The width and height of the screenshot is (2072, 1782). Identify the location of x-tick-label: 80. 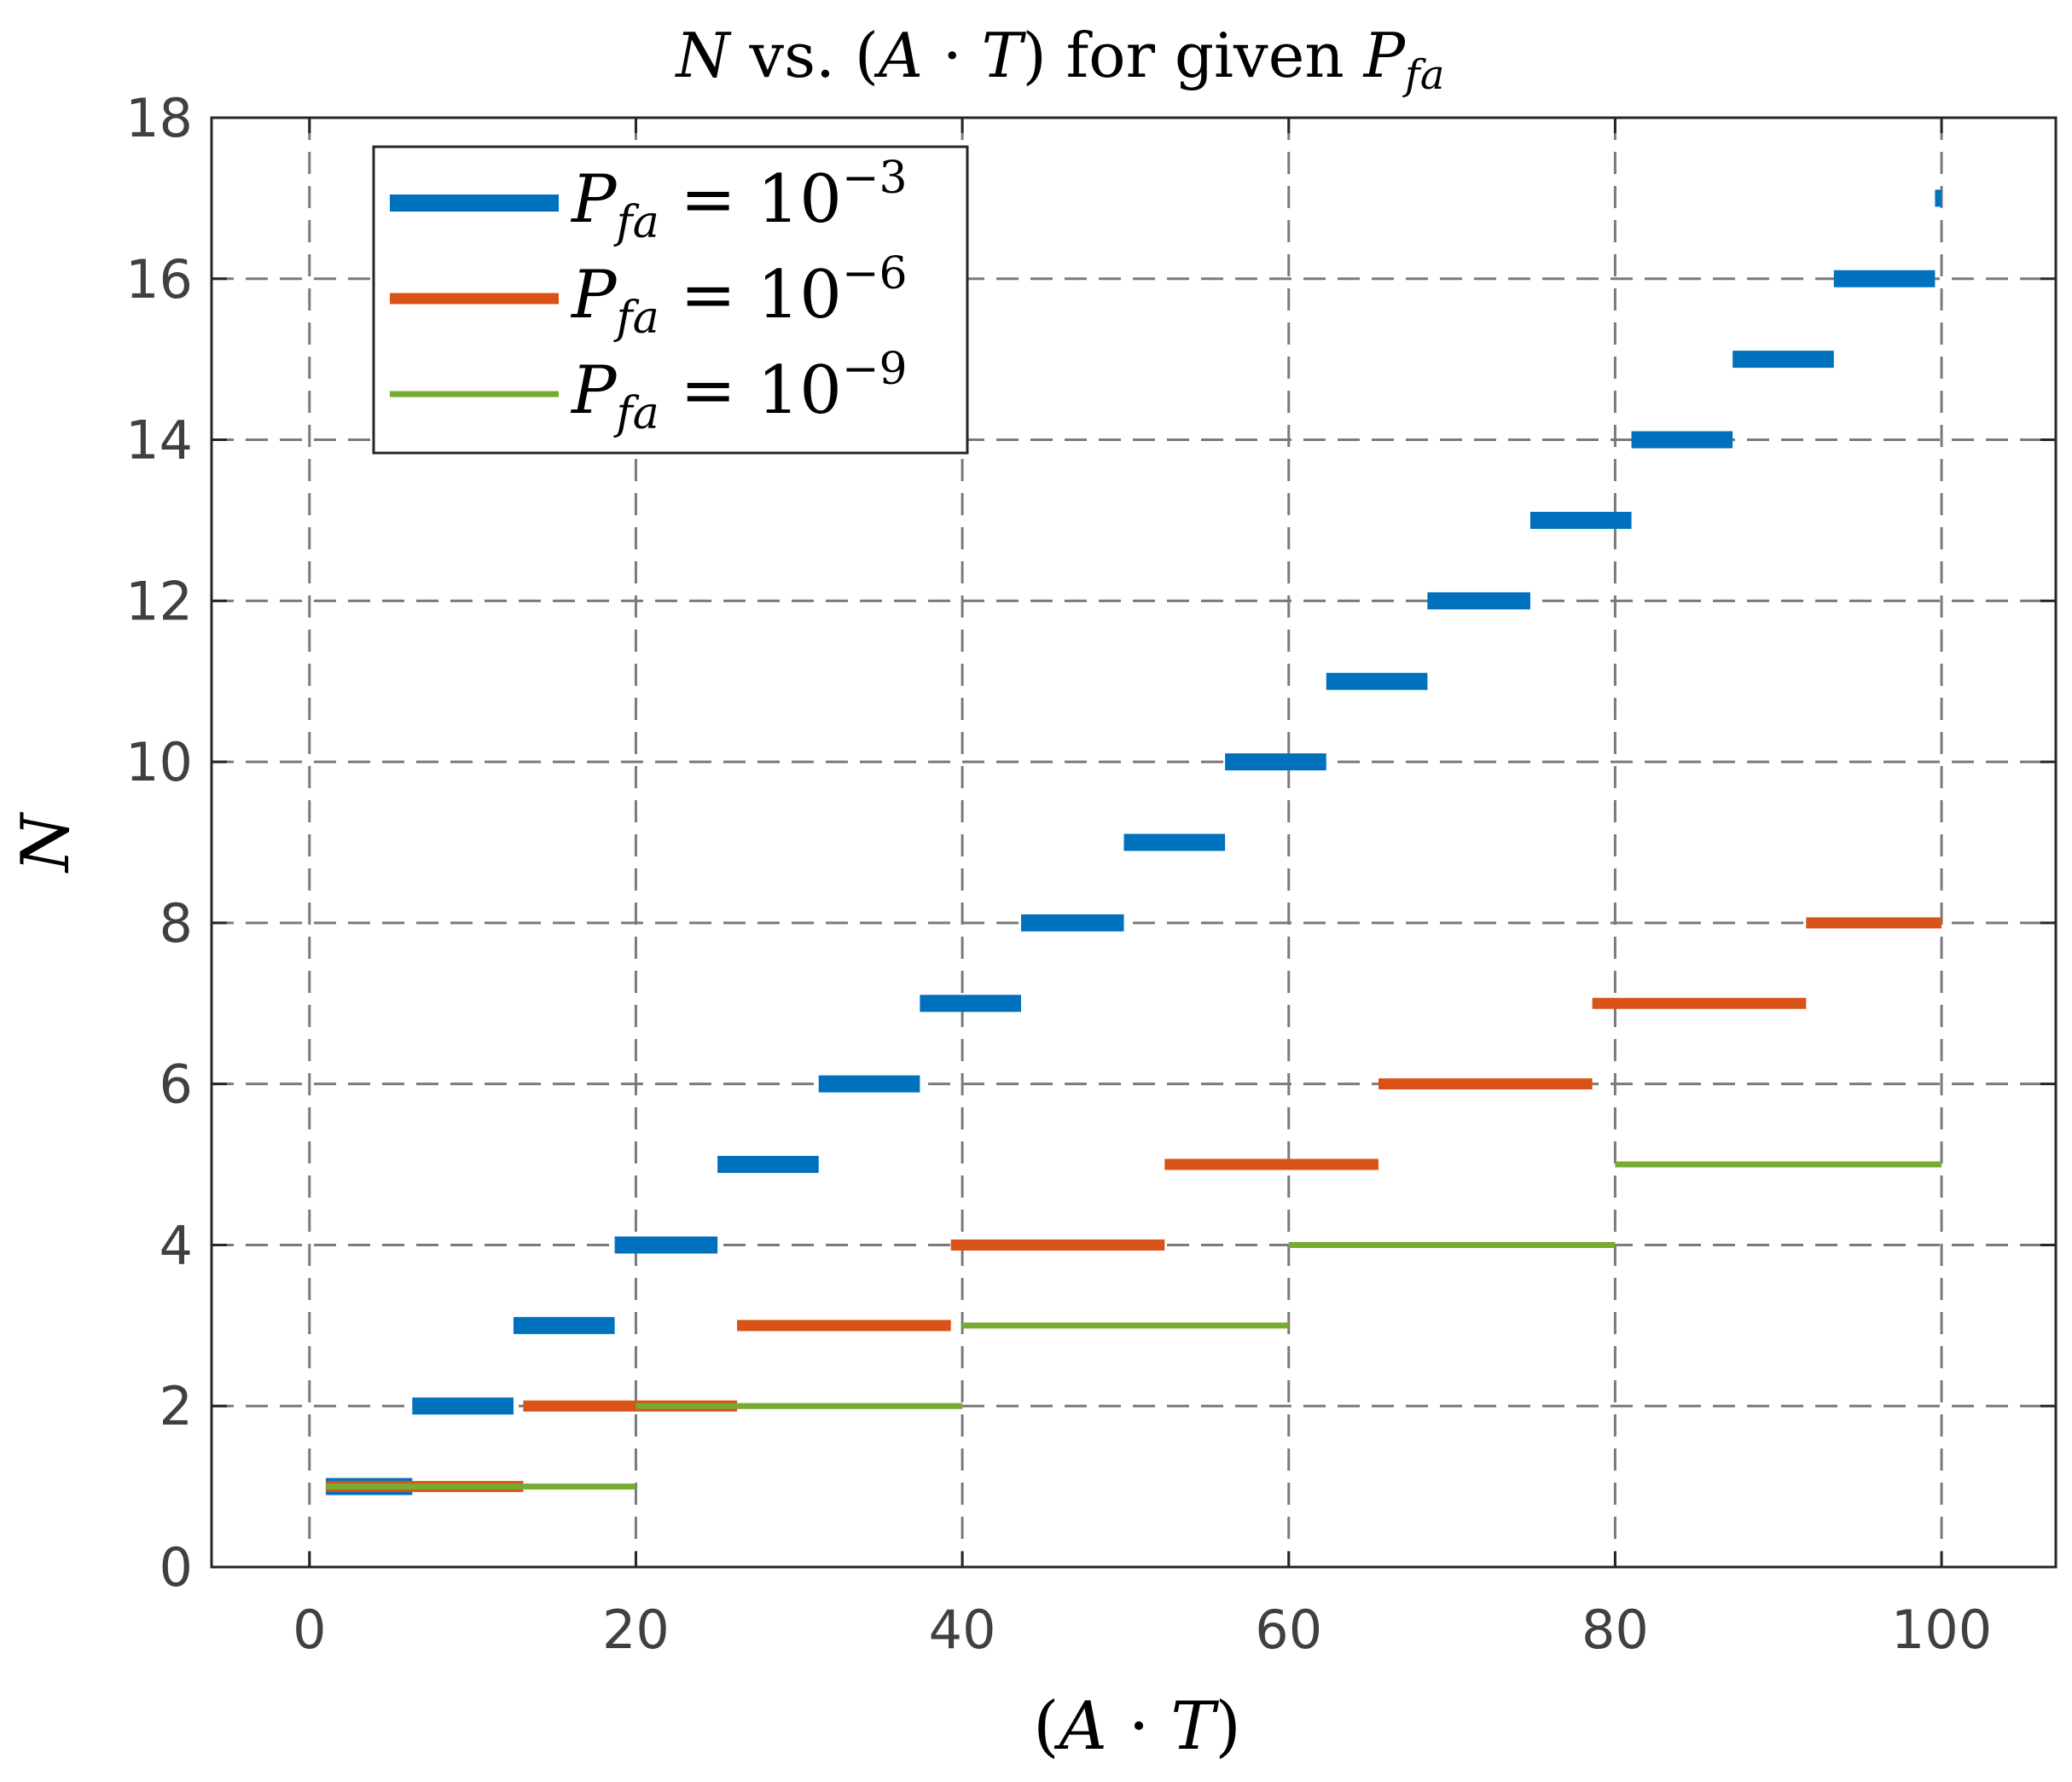
(1616, 1630).